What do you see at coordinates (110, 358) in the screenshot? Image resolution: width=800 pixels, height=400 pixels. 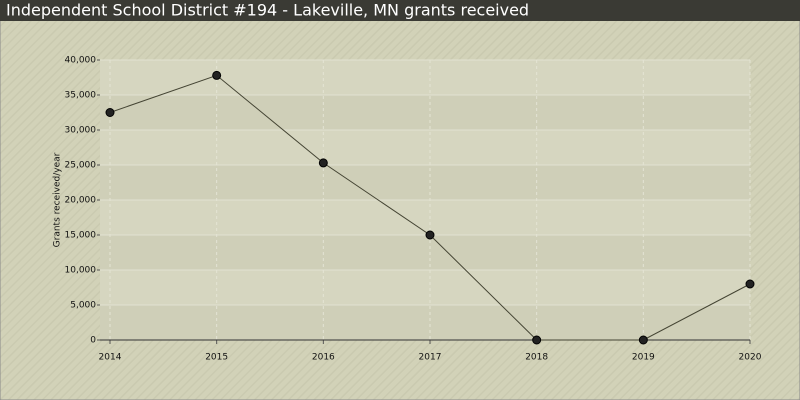 I see `x-tick-label: 2014` at bounding box center [110, 358].